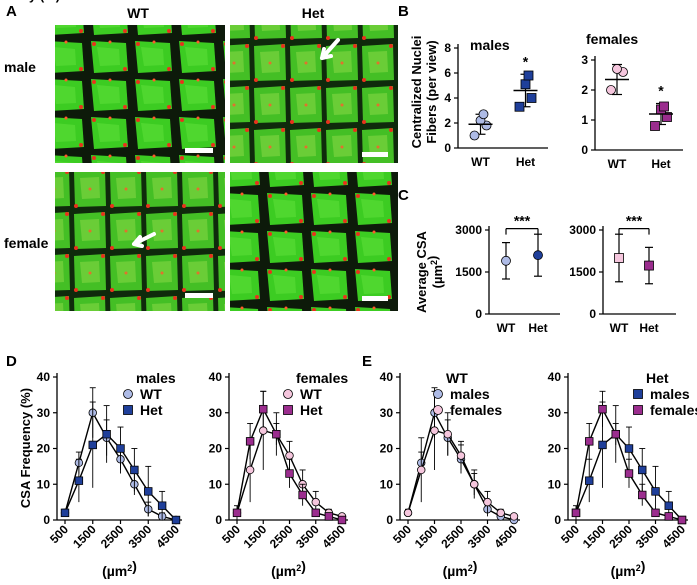 Image resolution: width=697 pixels, height=585 pixels. What do you see at coordinates (26, 243) in the screenshot?
I see `micrograph-row-female: female` at bounding box center [26, 243].